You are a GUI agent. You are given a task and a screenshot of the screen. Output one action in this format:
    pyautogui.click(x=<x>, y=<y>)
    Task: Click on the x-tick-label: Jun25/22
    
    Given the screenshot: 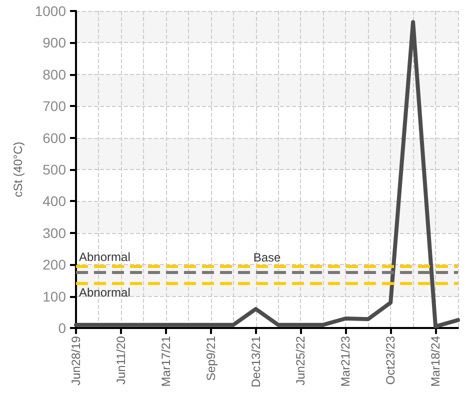 What is the action you would take?
    pyautogui.click(x=301, y=361)
    